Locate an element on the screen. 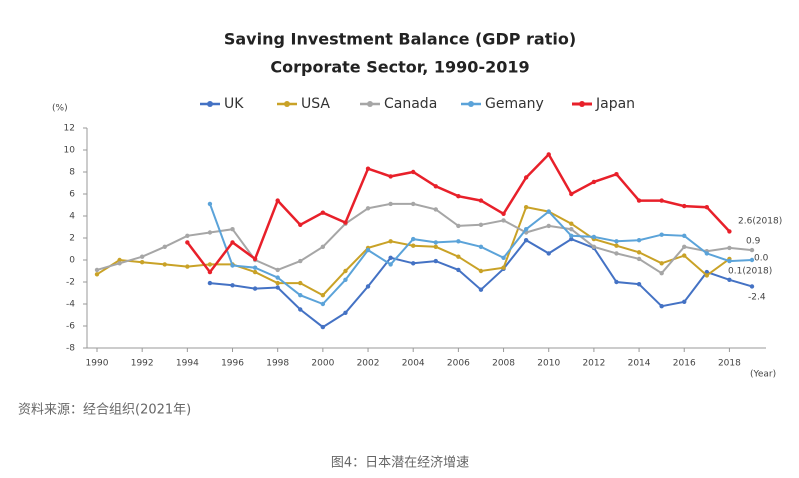 The image size is (799, 478). y-tick-label: 6 is located at coordinates (72, 195).